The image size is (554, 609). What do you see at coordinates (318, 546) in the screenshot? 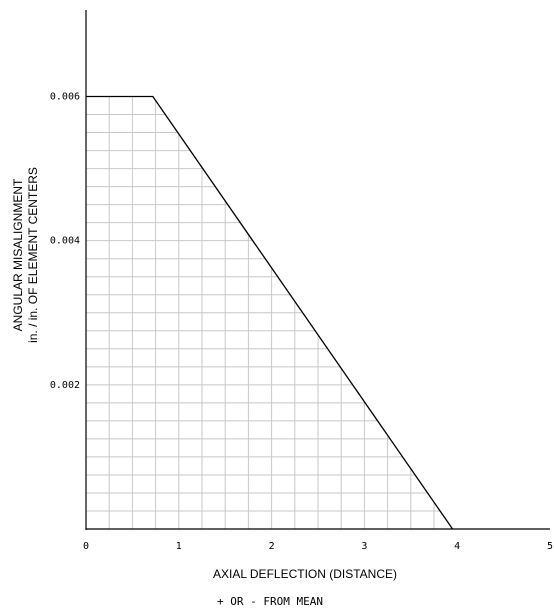
I see `x-tick-labels: 0 1 2 3 4 5` at bounding box center [318, 546].